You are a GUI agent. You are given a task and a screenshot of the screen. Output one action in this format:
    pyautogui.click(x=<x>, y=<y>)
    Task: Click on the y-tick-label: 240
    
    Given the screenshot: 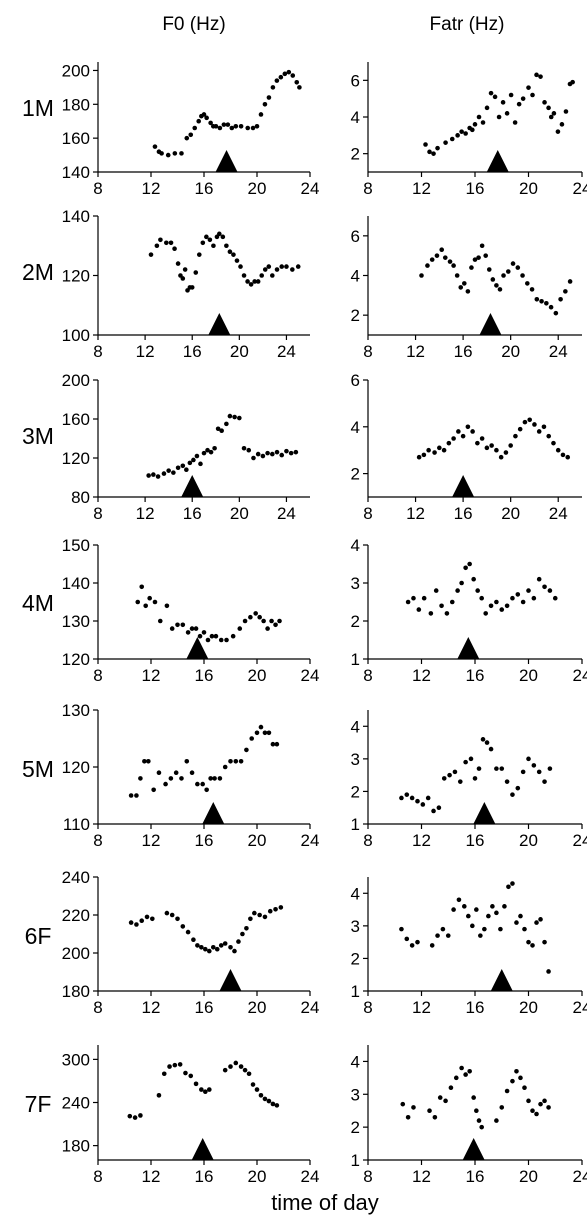 What is the action you would take?
    pyautogui.click(x=76, y=1103)
    